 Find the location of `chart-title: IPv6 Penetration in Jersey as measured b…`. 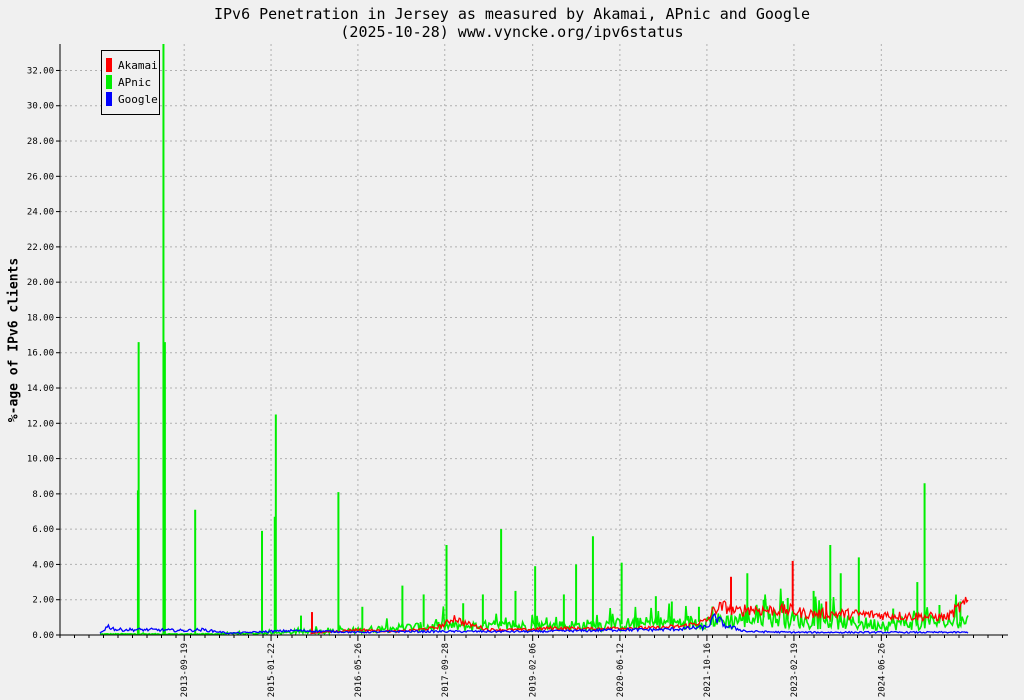

chart-title: IPv6 Penetration in Jersey as measured b… is located at coordinates (512, 14).